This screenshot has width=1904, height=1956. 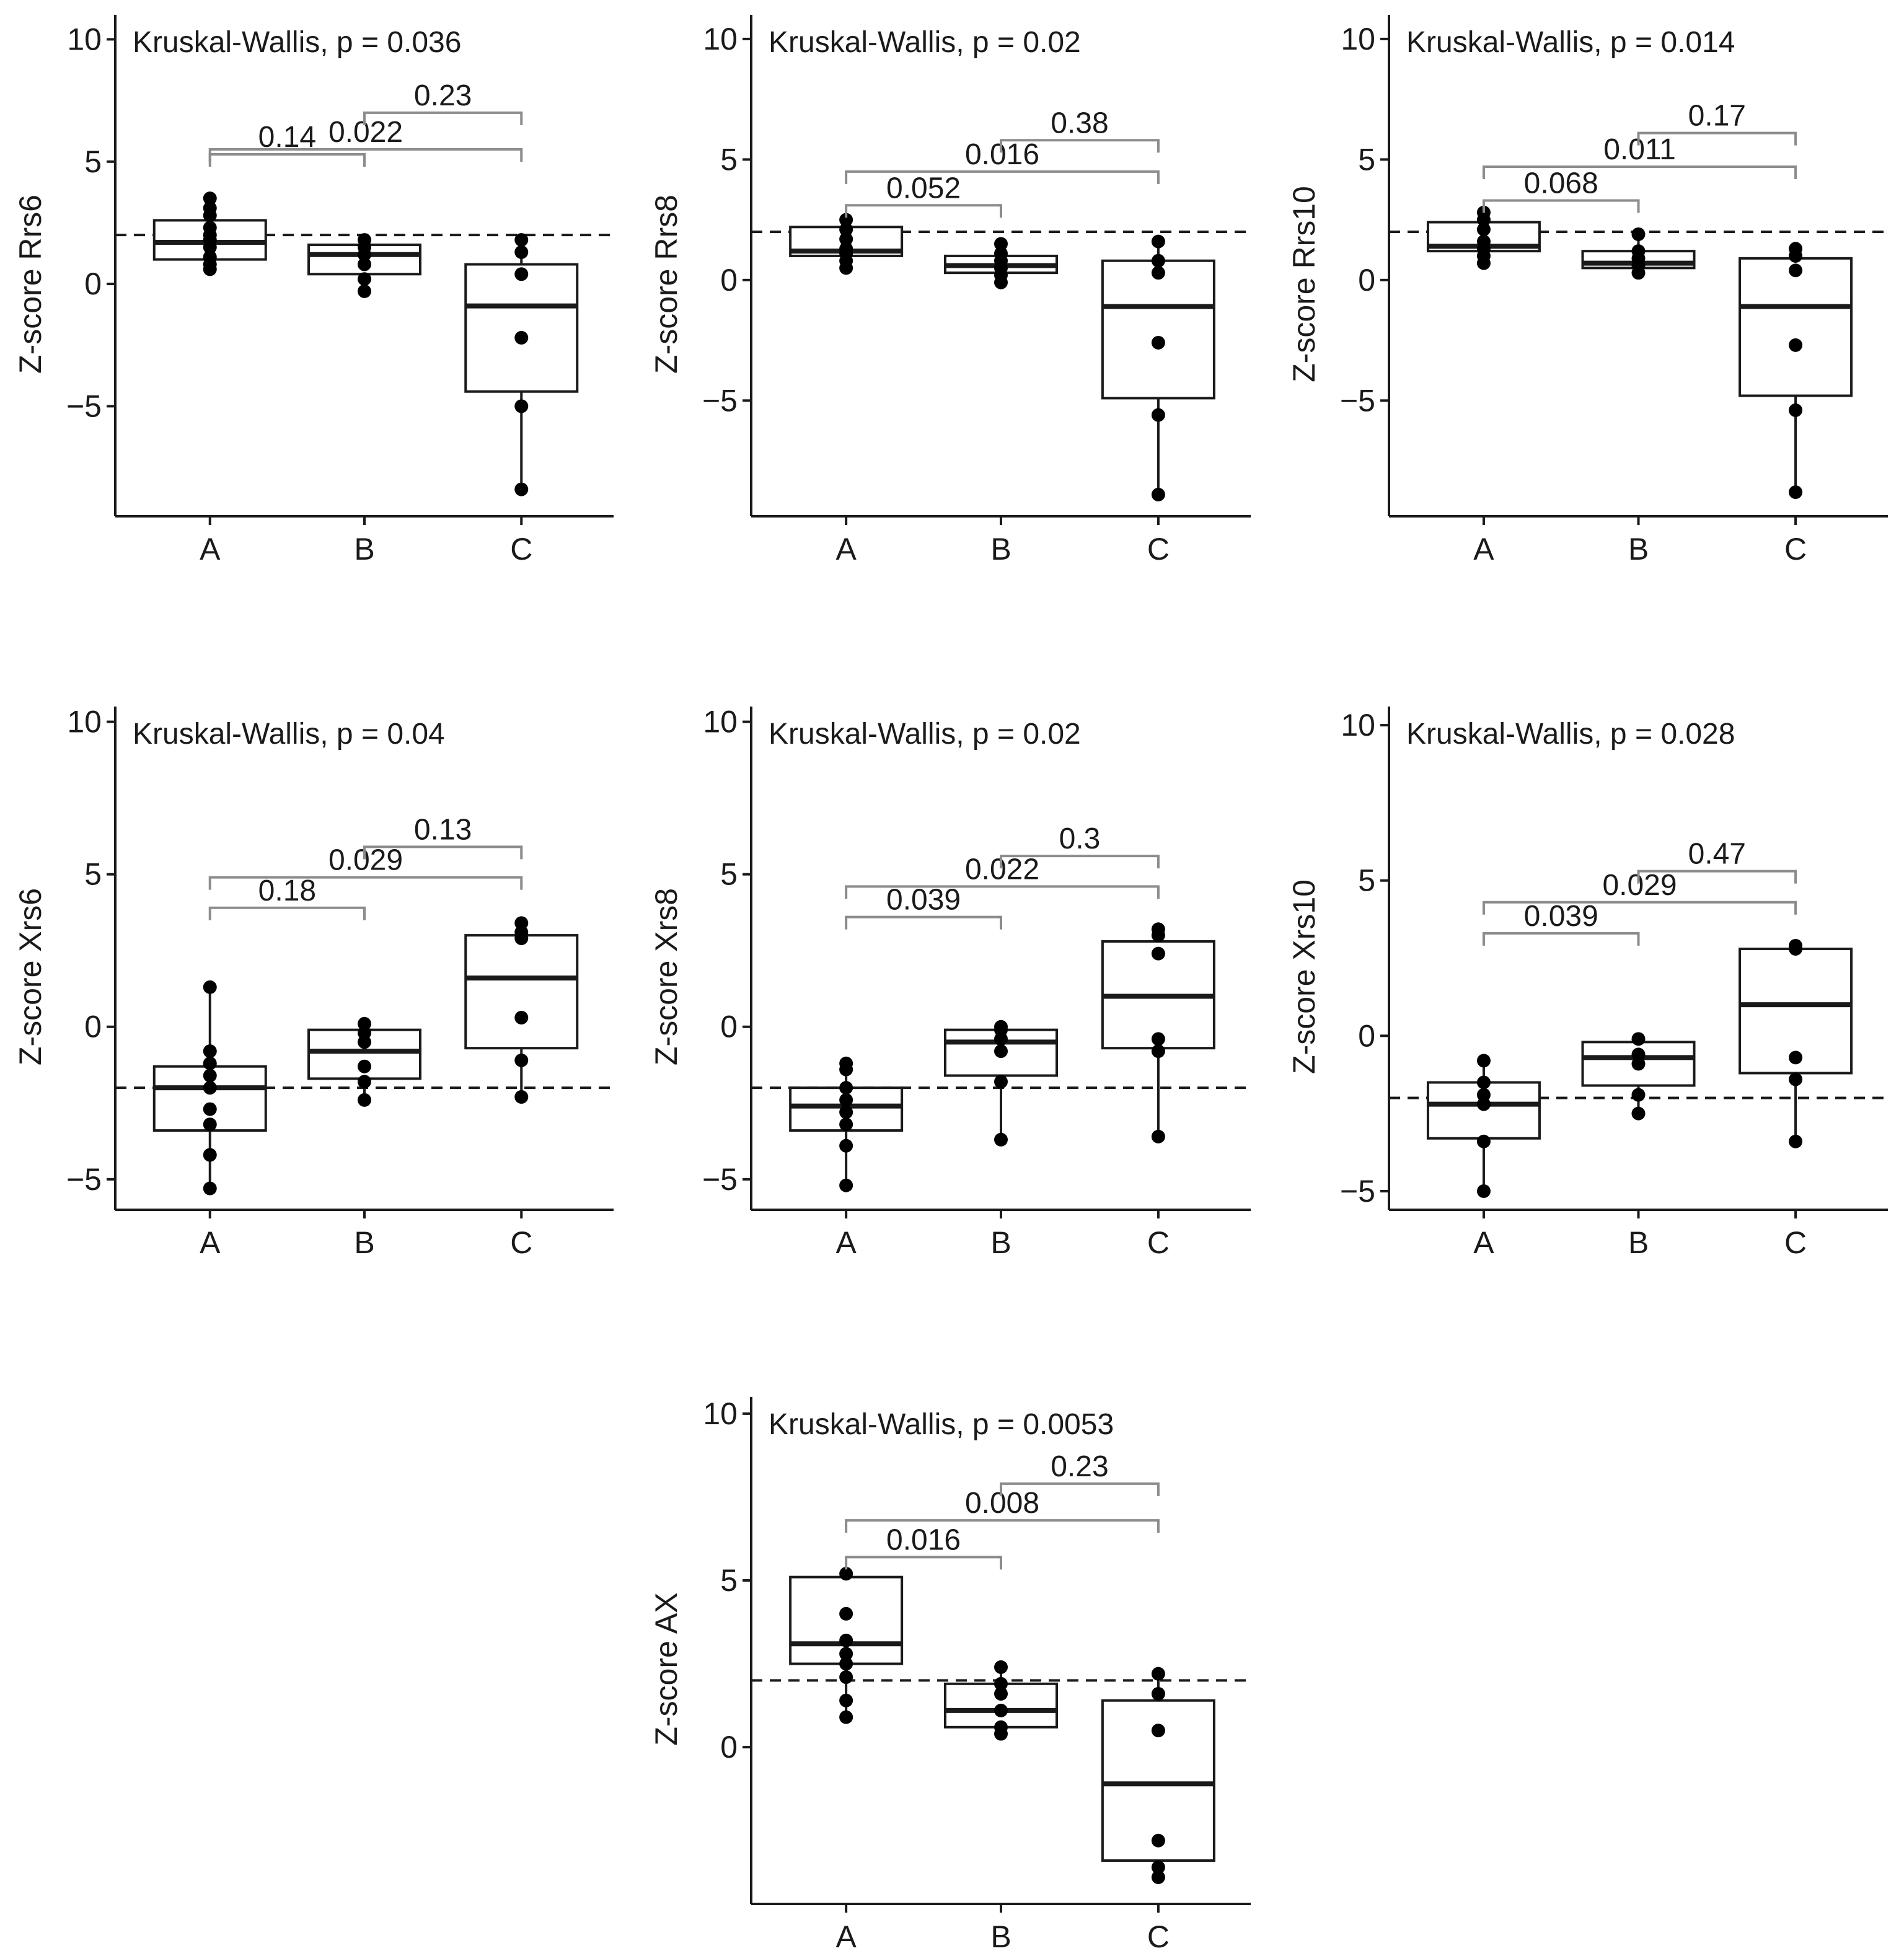 What do you see at coordinates (30, 284) in the screenshot?
I see `y-axis-label: Z-score Rrs6` at bounding box center [30, 284].